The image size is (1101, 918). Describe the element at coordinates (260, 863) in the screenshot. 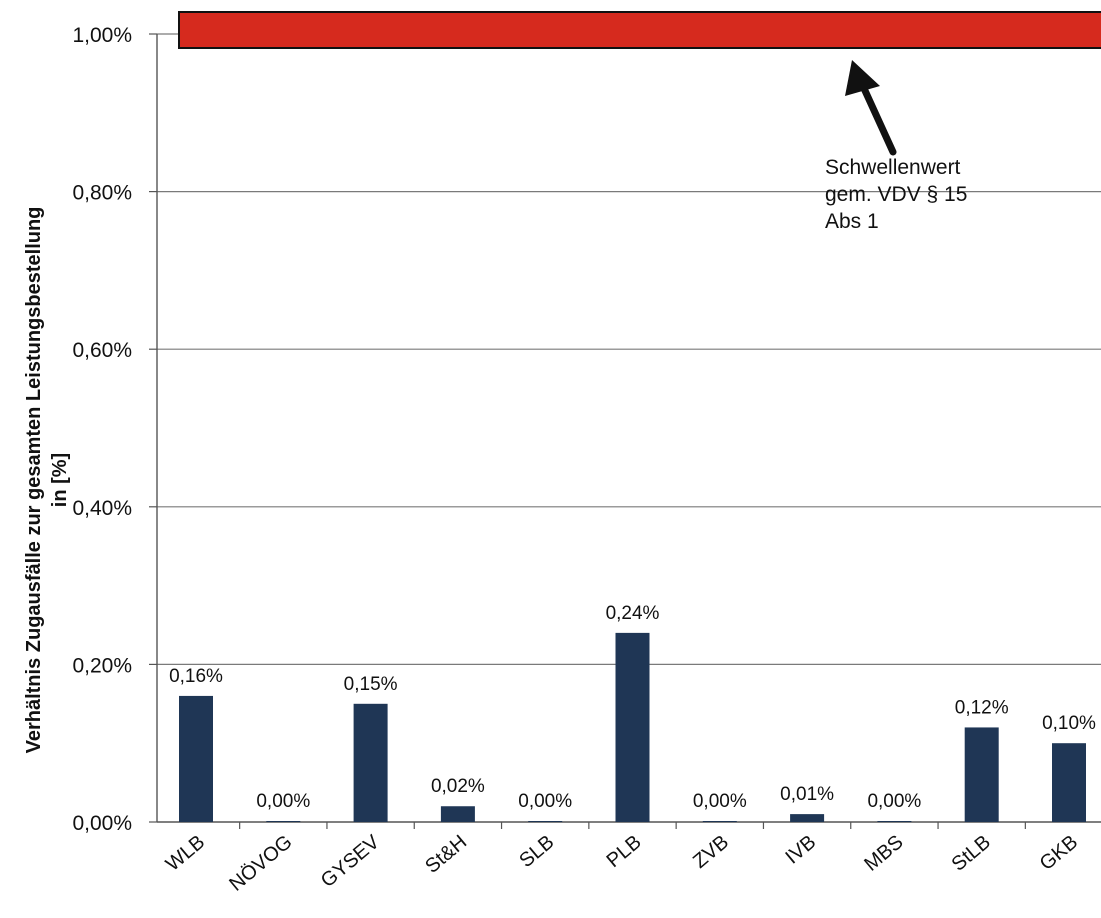

I see `x-tick-label: NÖVOG` at that location.